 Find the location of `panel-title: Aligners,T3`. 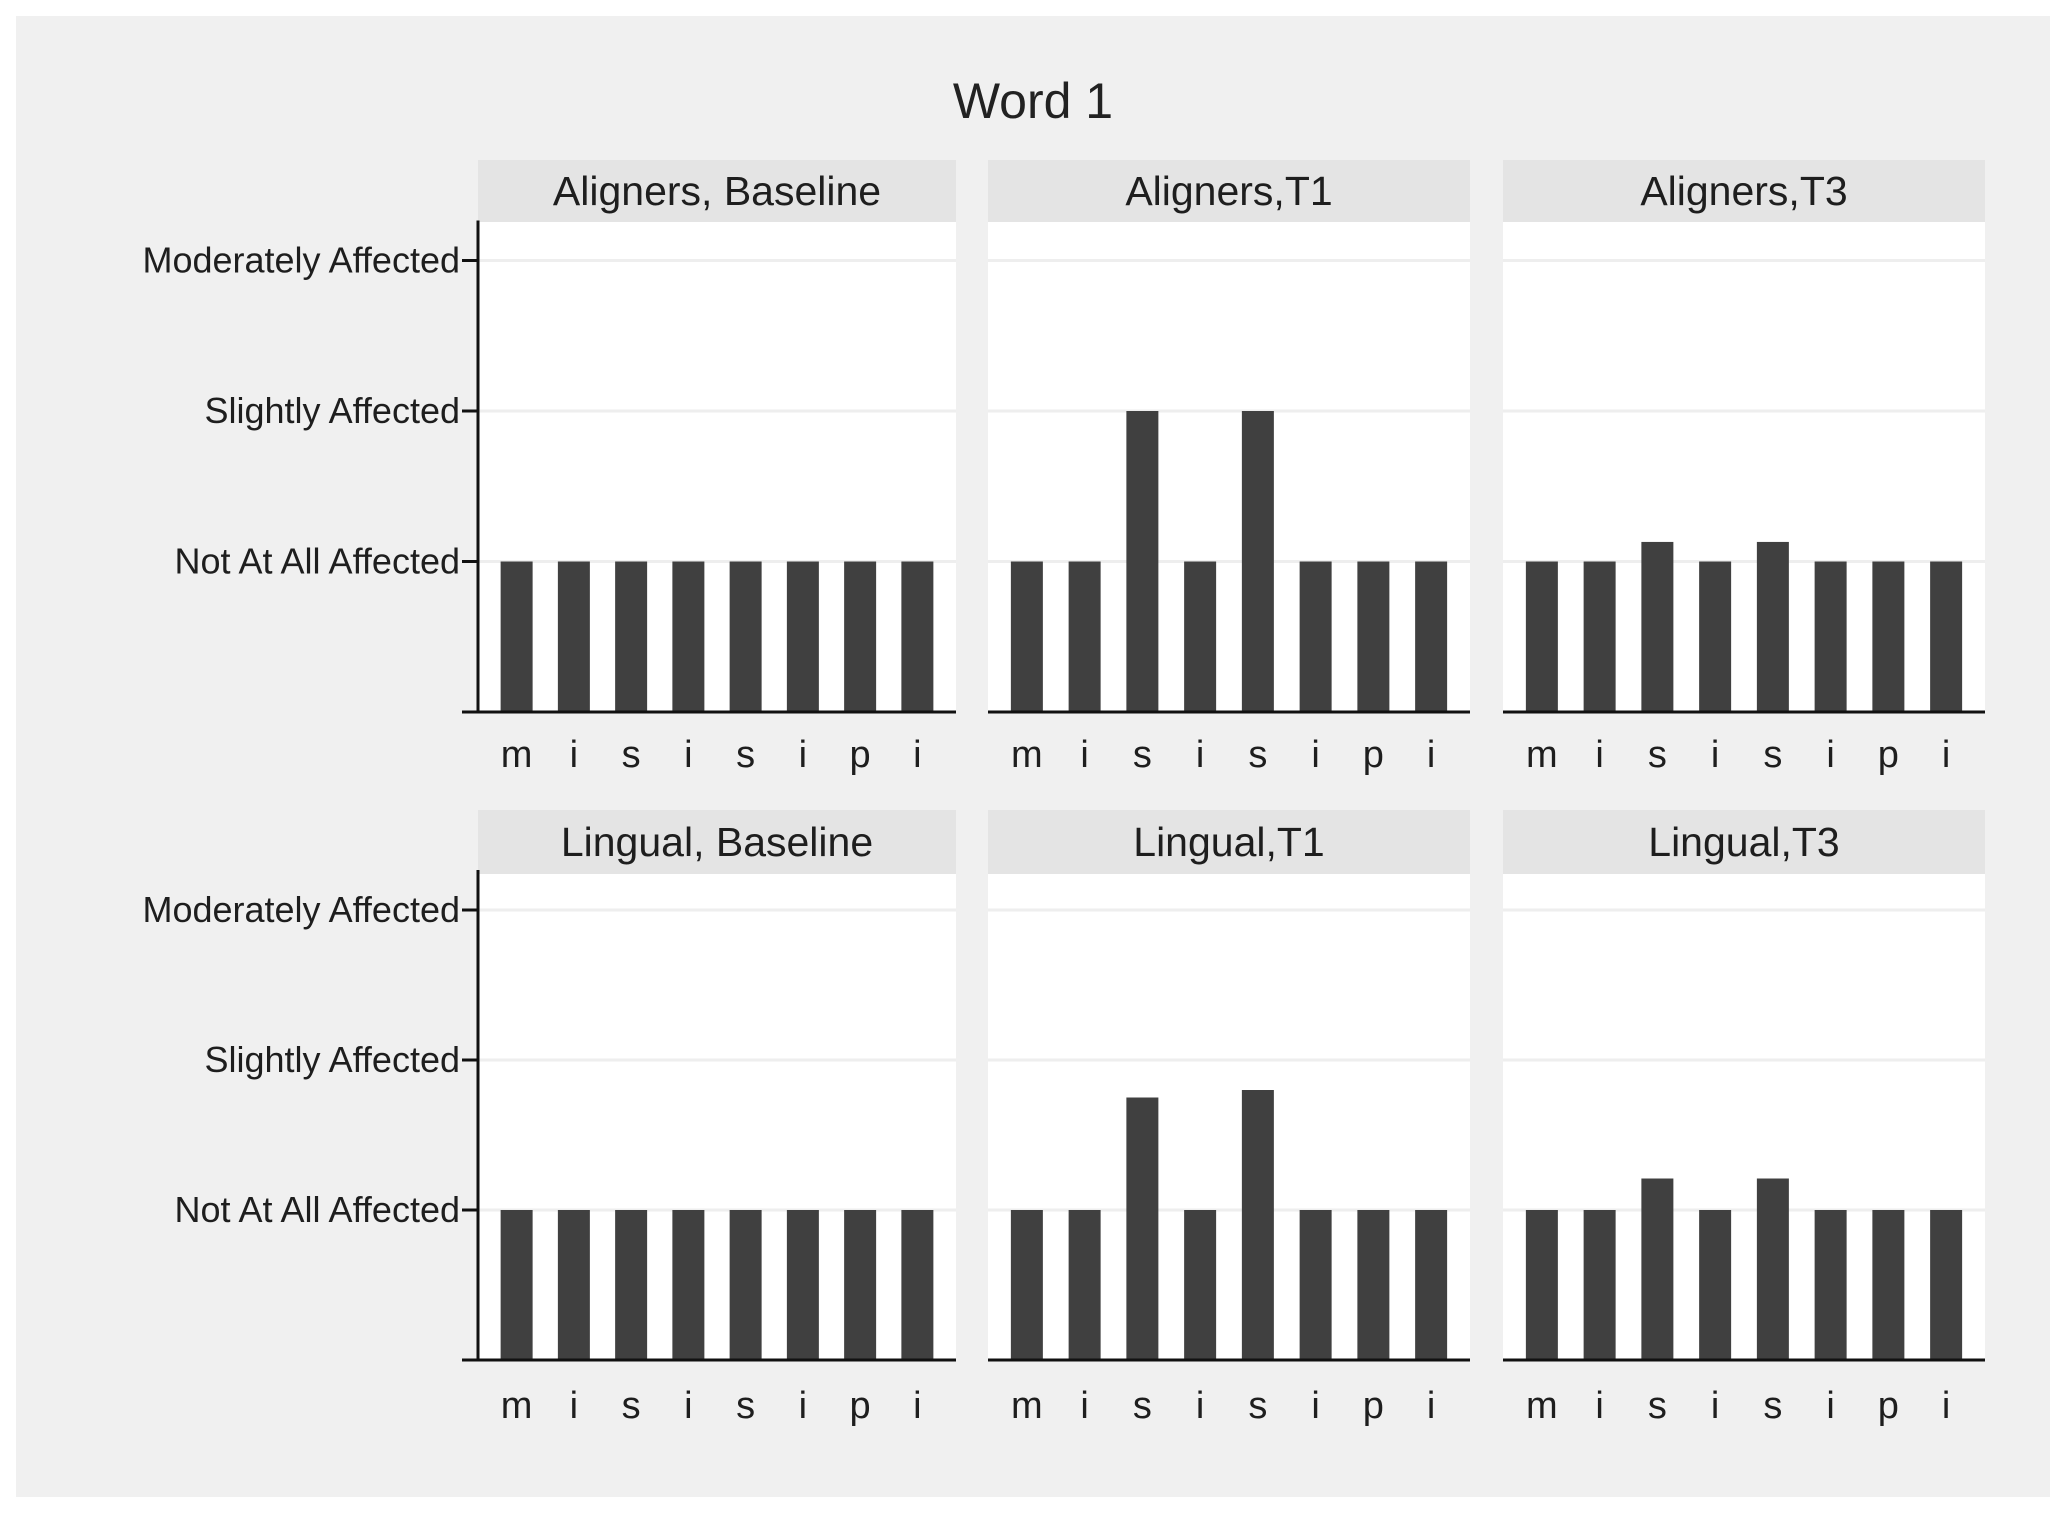

panel-title: Aligners,T3 is located at coordinates (1743, 191).